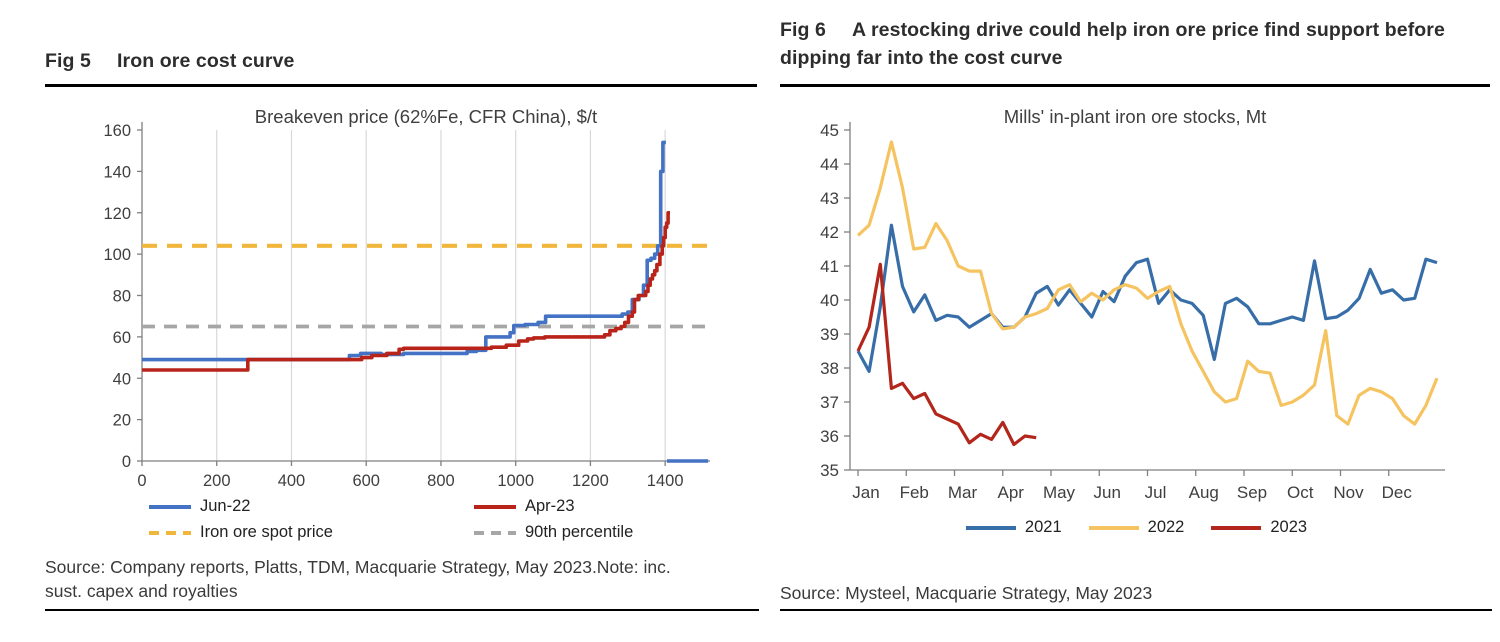  I want to click on legend-item-2021: 2021, so click(1013, 527).